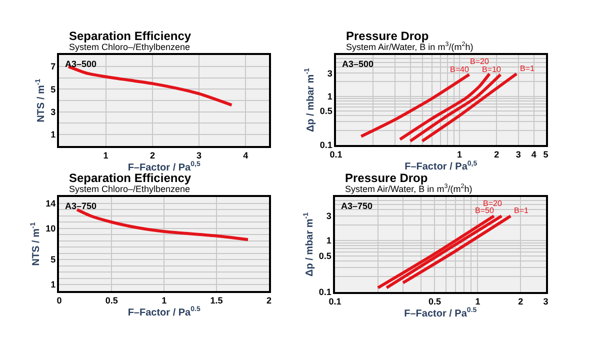 This screenshot has width=600, height=352. I want to click on series-label: B=50, so click(484, 210).